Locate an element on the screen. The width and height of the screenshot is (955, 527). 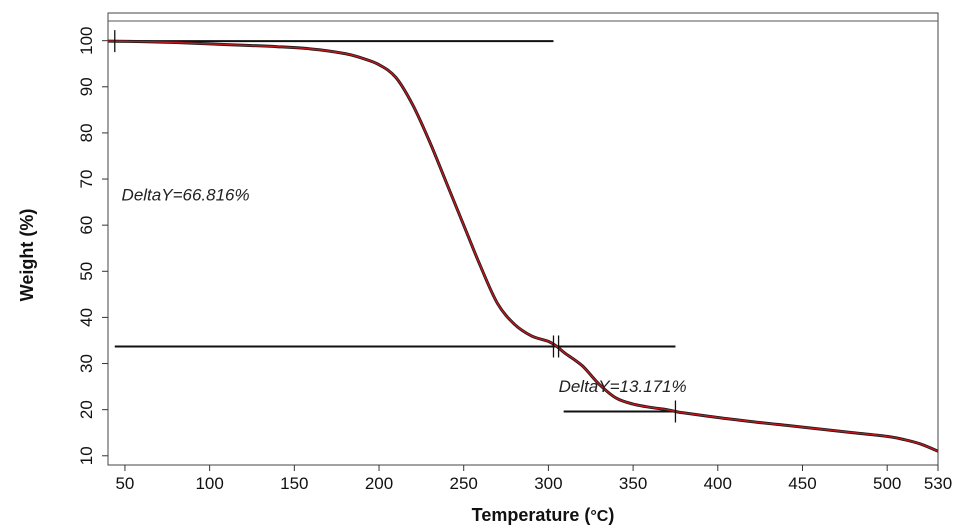
annotation-delta-1: DeltaY=66.816% is located at coordinates (186, 195).